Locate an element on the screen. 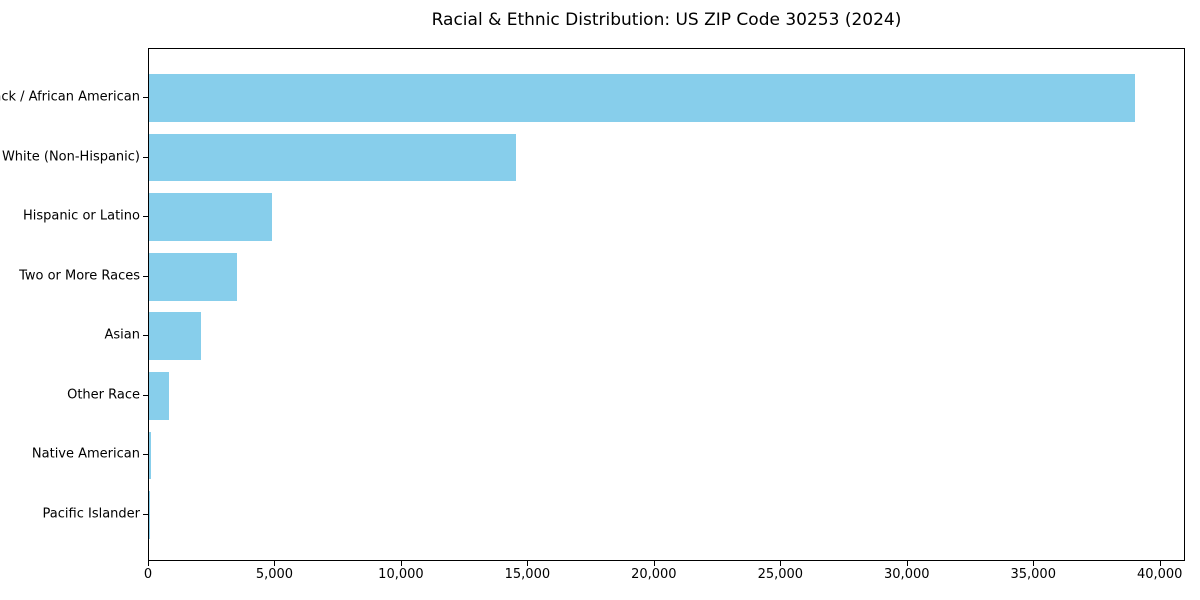 The image size is (1200, 600). y-tick-label: Hispanic or Latino is located at coordinates (81, 216).